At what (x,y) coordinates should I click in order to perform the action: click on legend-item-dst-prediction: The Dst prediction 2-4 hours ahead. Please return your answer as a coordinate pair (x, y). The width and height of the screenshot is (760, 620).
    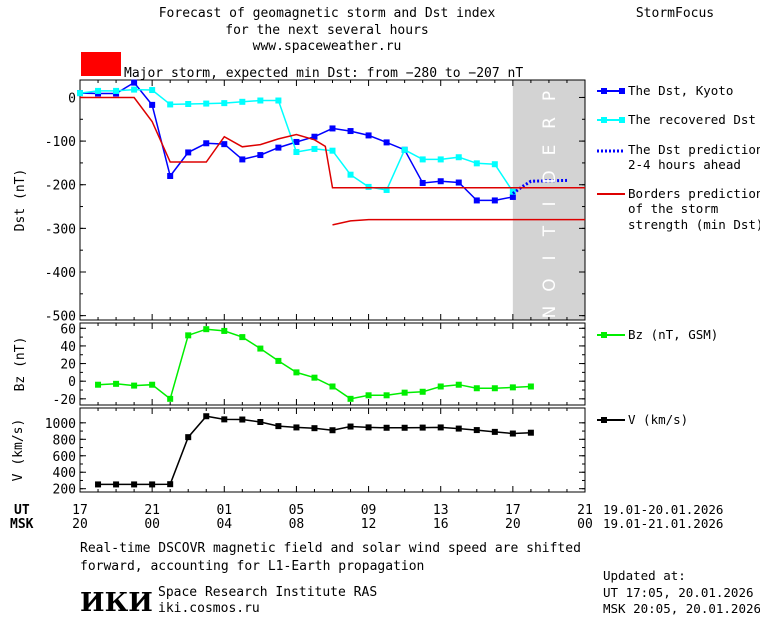
    Looking at the image, I should click on (678, 157).